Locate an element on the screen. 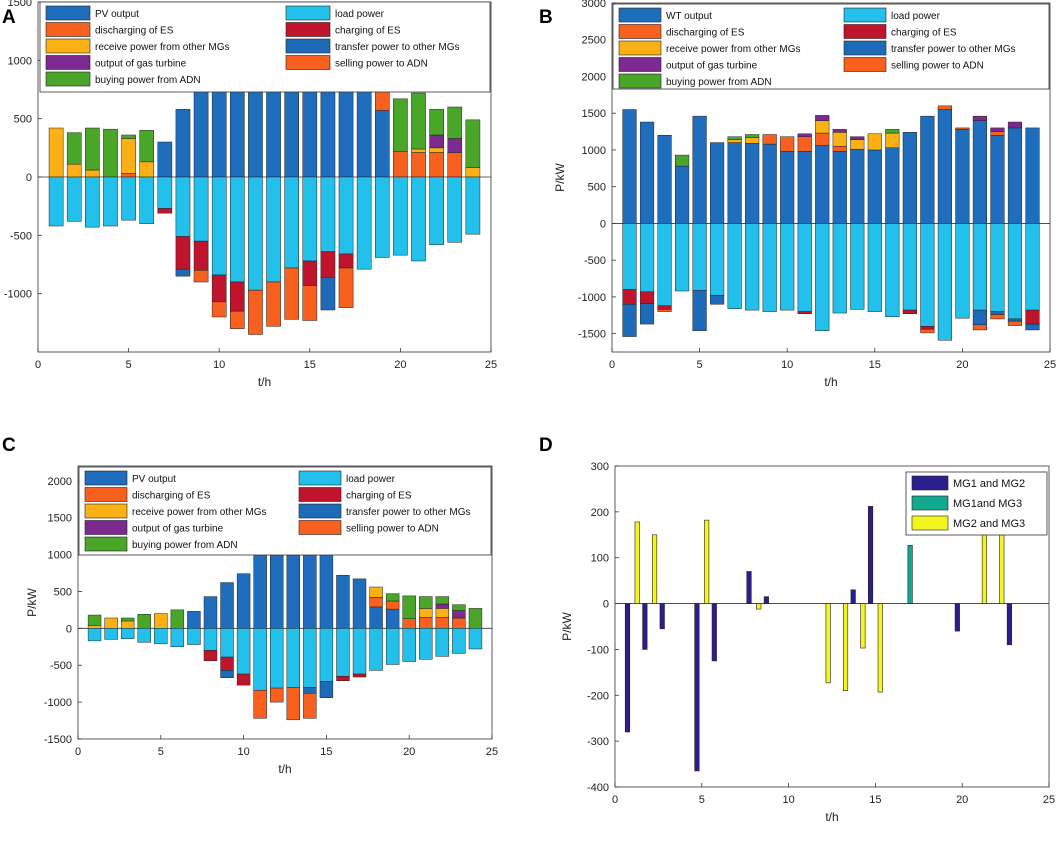  legend-swatch-mg23 is located at coordinates (930, 523).